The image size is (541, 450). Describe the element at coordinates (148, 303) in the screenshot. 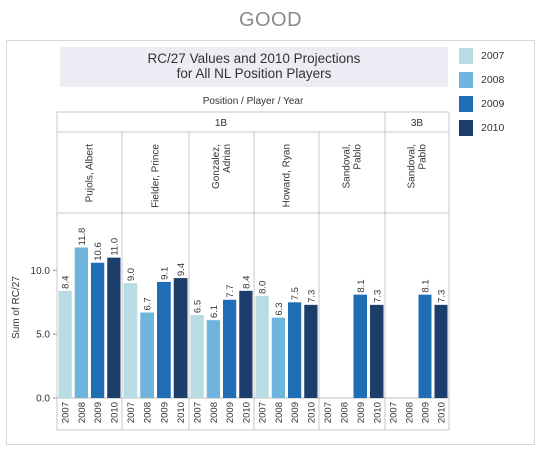

I see `data-label: 6.7` at that location.